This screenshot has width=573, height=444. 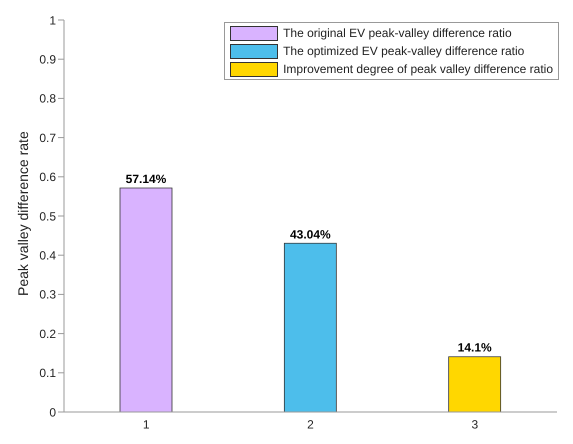 I want to click on y-tick-label: 1, so click(x=52, y=20).